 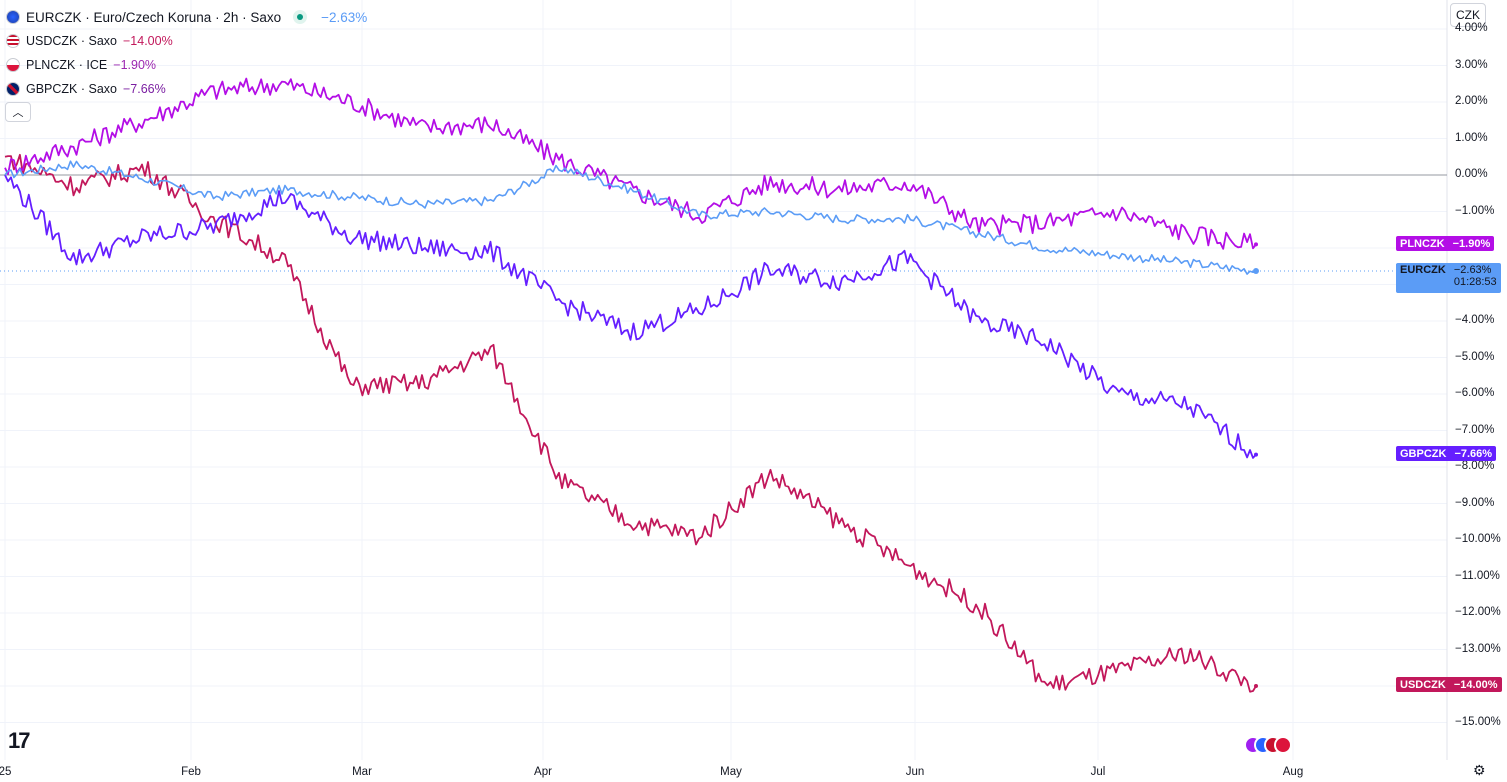 I want to click on badge-value: −7.66%, so click(x=1473, y=453).